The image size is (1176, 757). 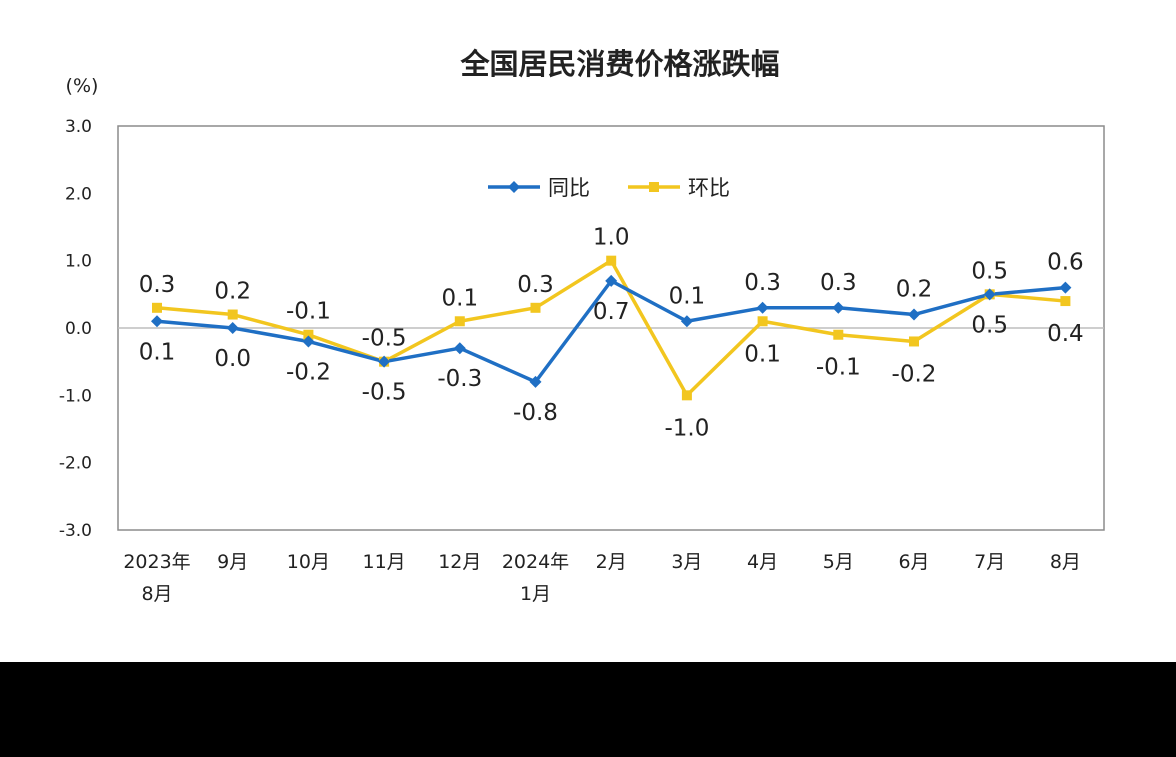 What do you see at coordinates (913, 562) in the screenshot?
I see `x-tick-label: 6月` at bounding box center [913, 562].